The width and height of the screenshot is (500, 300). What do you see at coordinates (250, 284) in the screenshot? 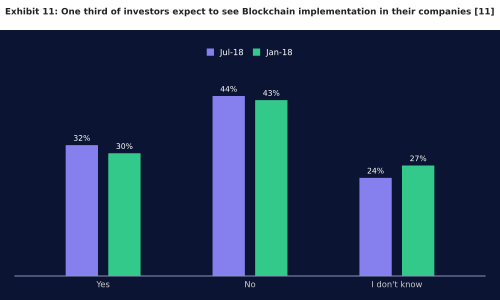
I see `x-tick-label: No` at bounding box center [250, 284].